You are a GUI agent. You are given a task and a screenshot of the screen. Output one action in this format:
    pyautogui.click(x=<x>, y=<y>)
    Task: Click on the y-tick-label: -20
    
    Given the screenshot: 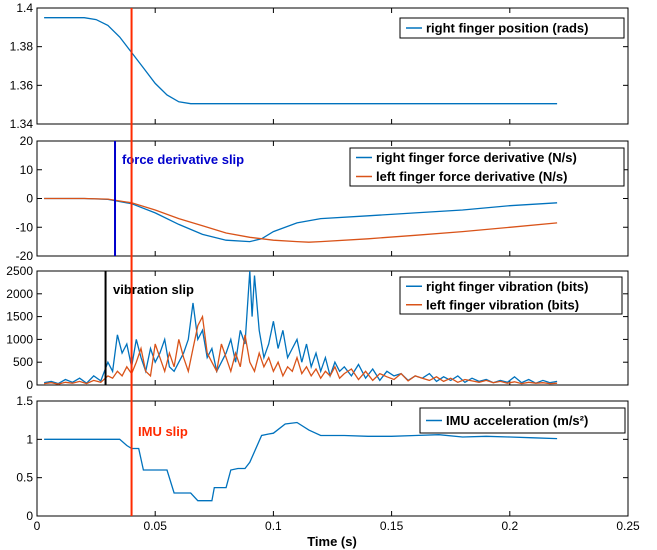 What is the action you would take?
    pyautogui.click(x=25, y=256)
    